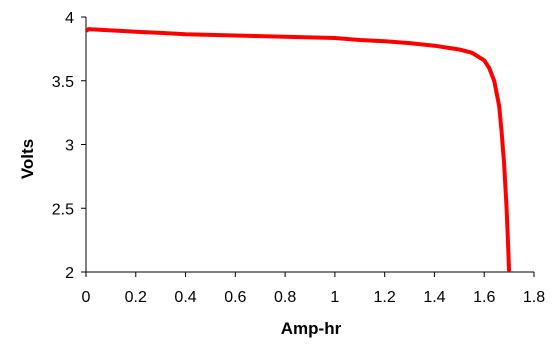  I want to click on x-axis-title: Amp-hr, so click(311, 328).